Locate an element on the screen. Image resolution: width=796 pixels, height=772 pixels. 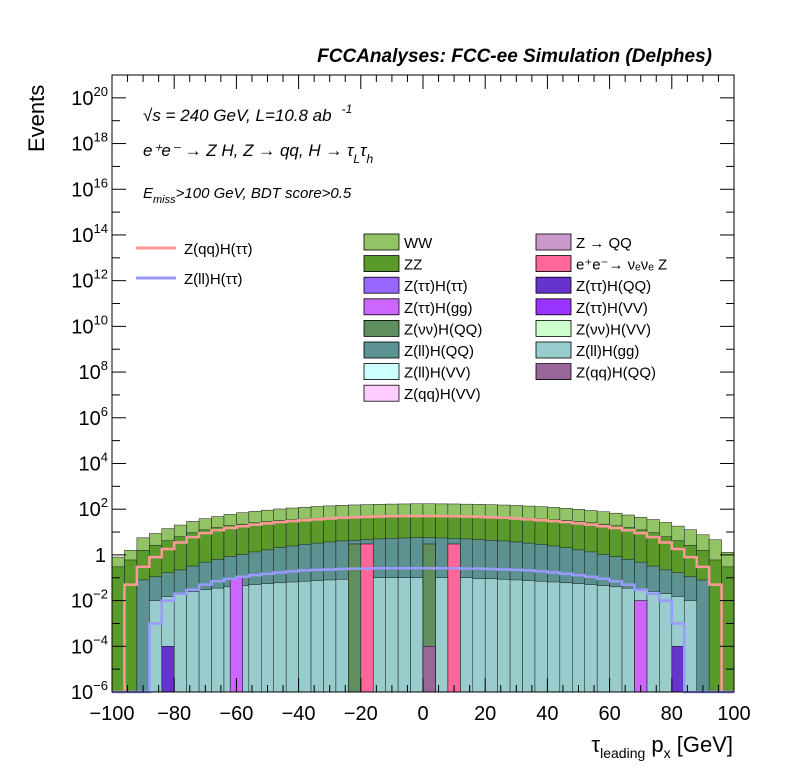
x-tick-label-1: −80 is located at coordinates (174, 714).